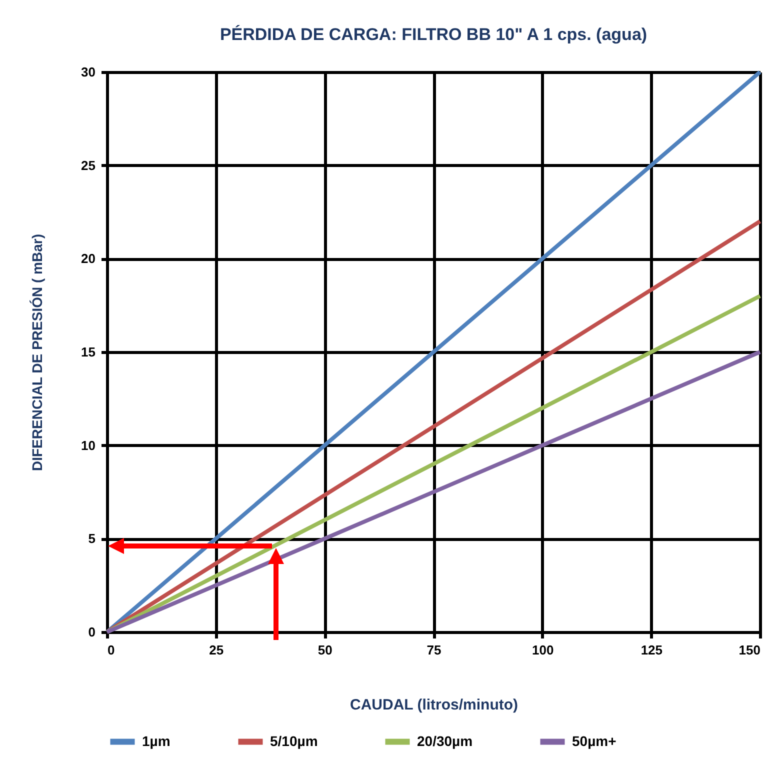  What do you see at coordinates (88, 165) in the screenshot?
I see `y-tick-label: 25` at bounding box center [88, 165].